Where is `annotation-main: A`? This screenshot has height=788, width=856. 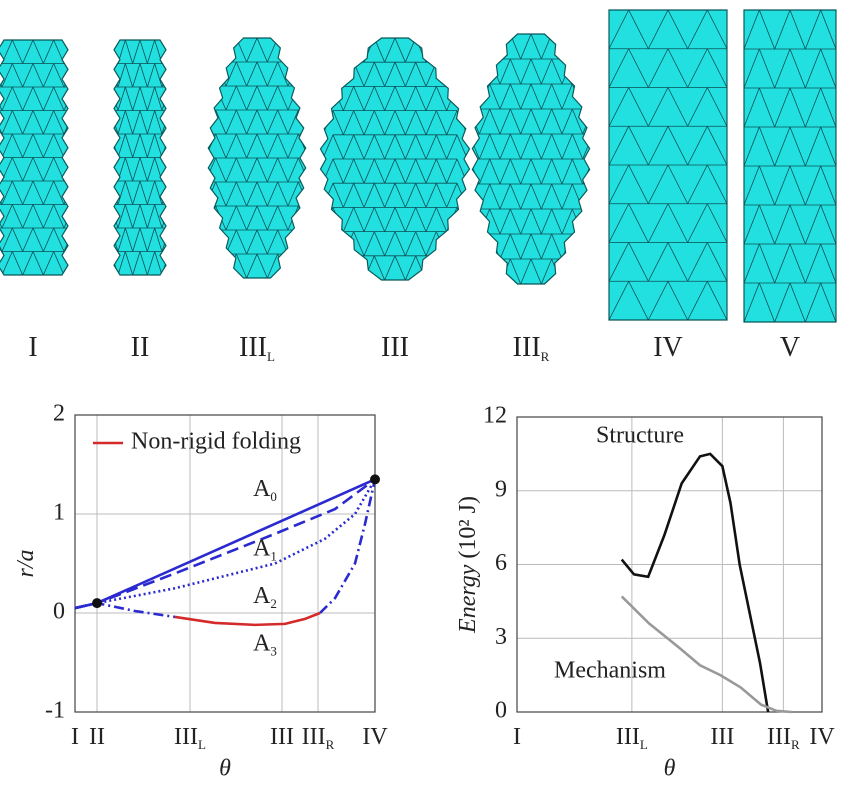 annotation-main: A is located at coordinates (262, 489).